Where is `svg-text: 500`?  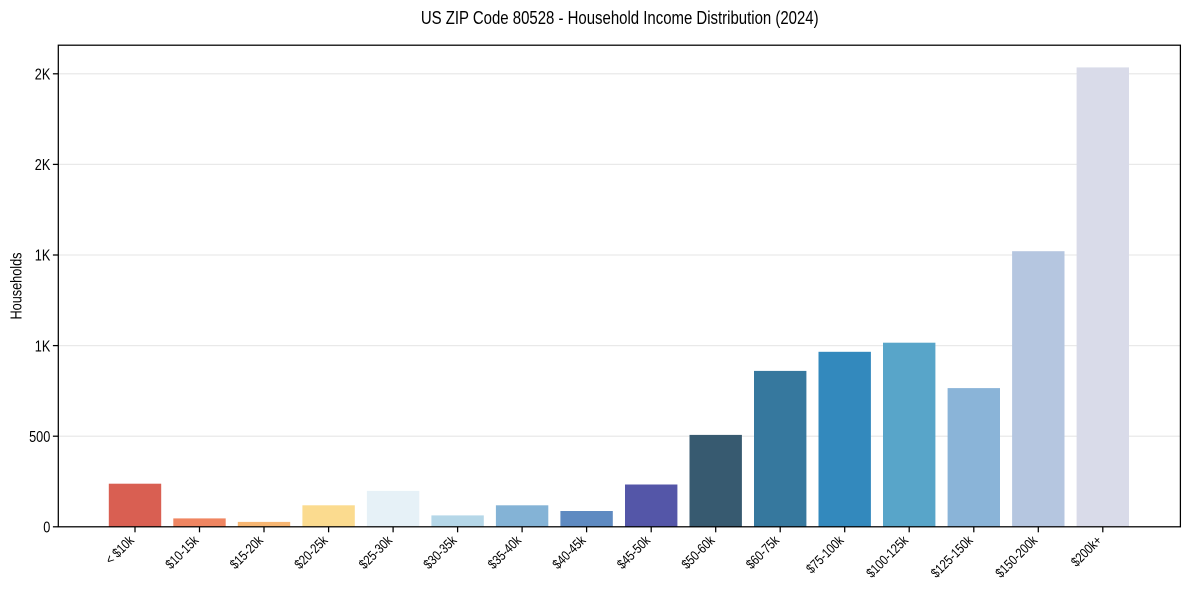
svg-text: 500 is located at coordinates (39, 437).